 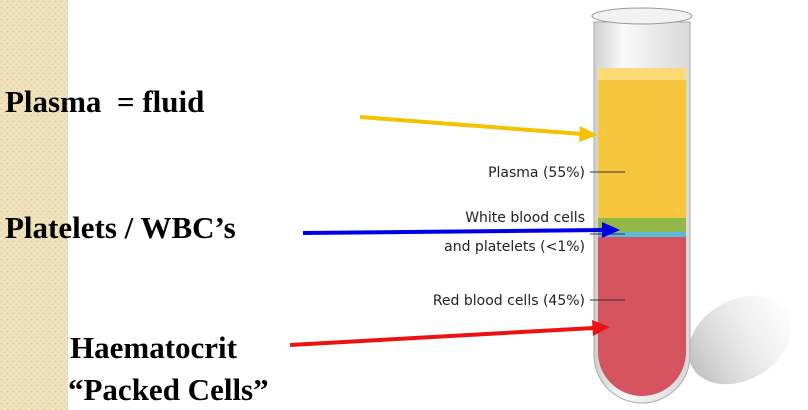 What do you see at coordinates (642, 225) in the screenshot?
I see `wbc-layer` at bounding box center [642, 225].